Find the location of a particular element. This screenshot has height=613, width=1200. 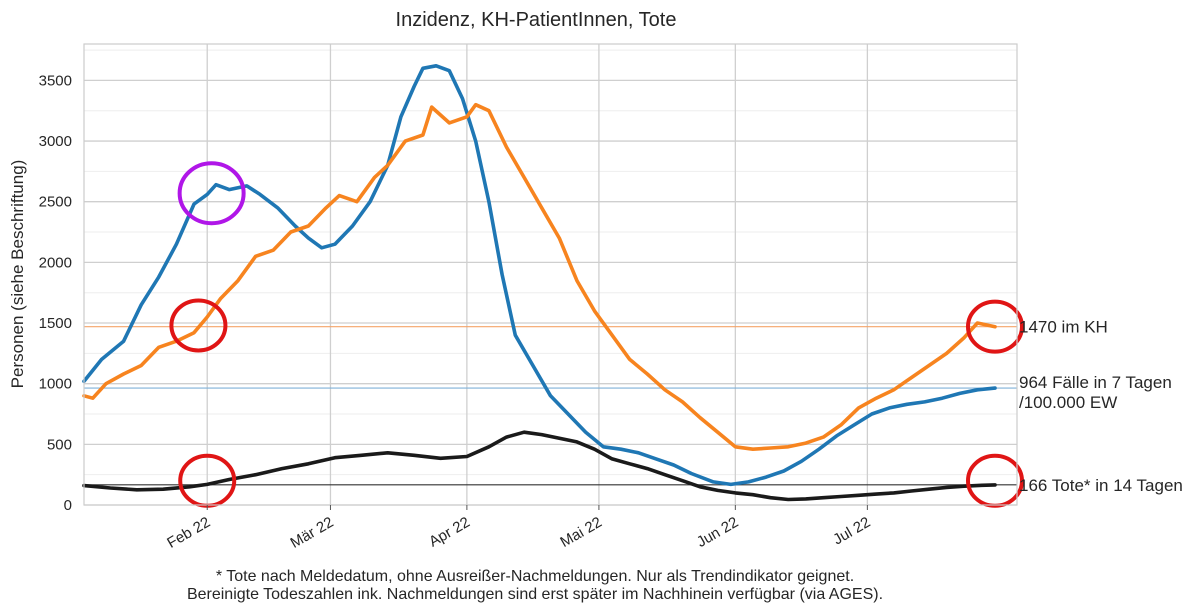

y-tick-label: 1500 is located at coordinates (55, 323).